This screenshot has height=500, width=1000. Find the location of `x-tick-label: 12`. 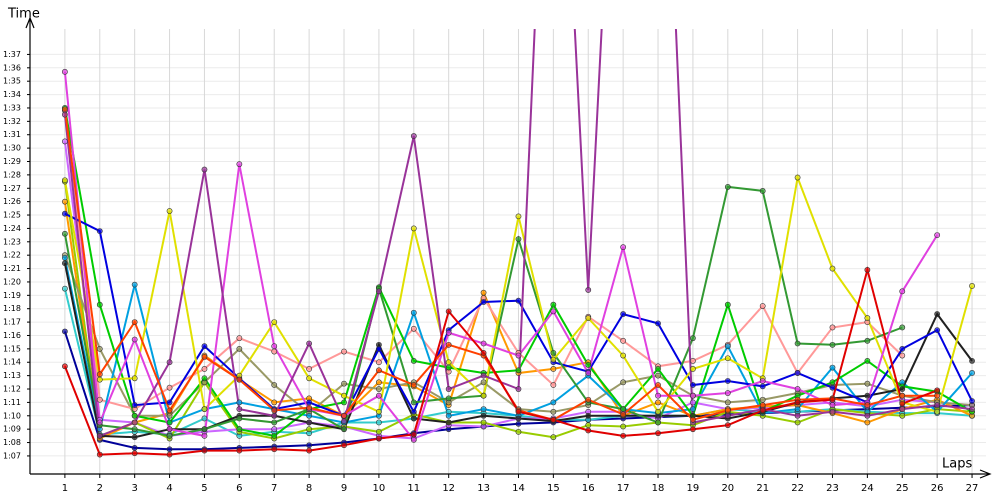

x-tick-label: 12 is located at coordinates (448, 488).